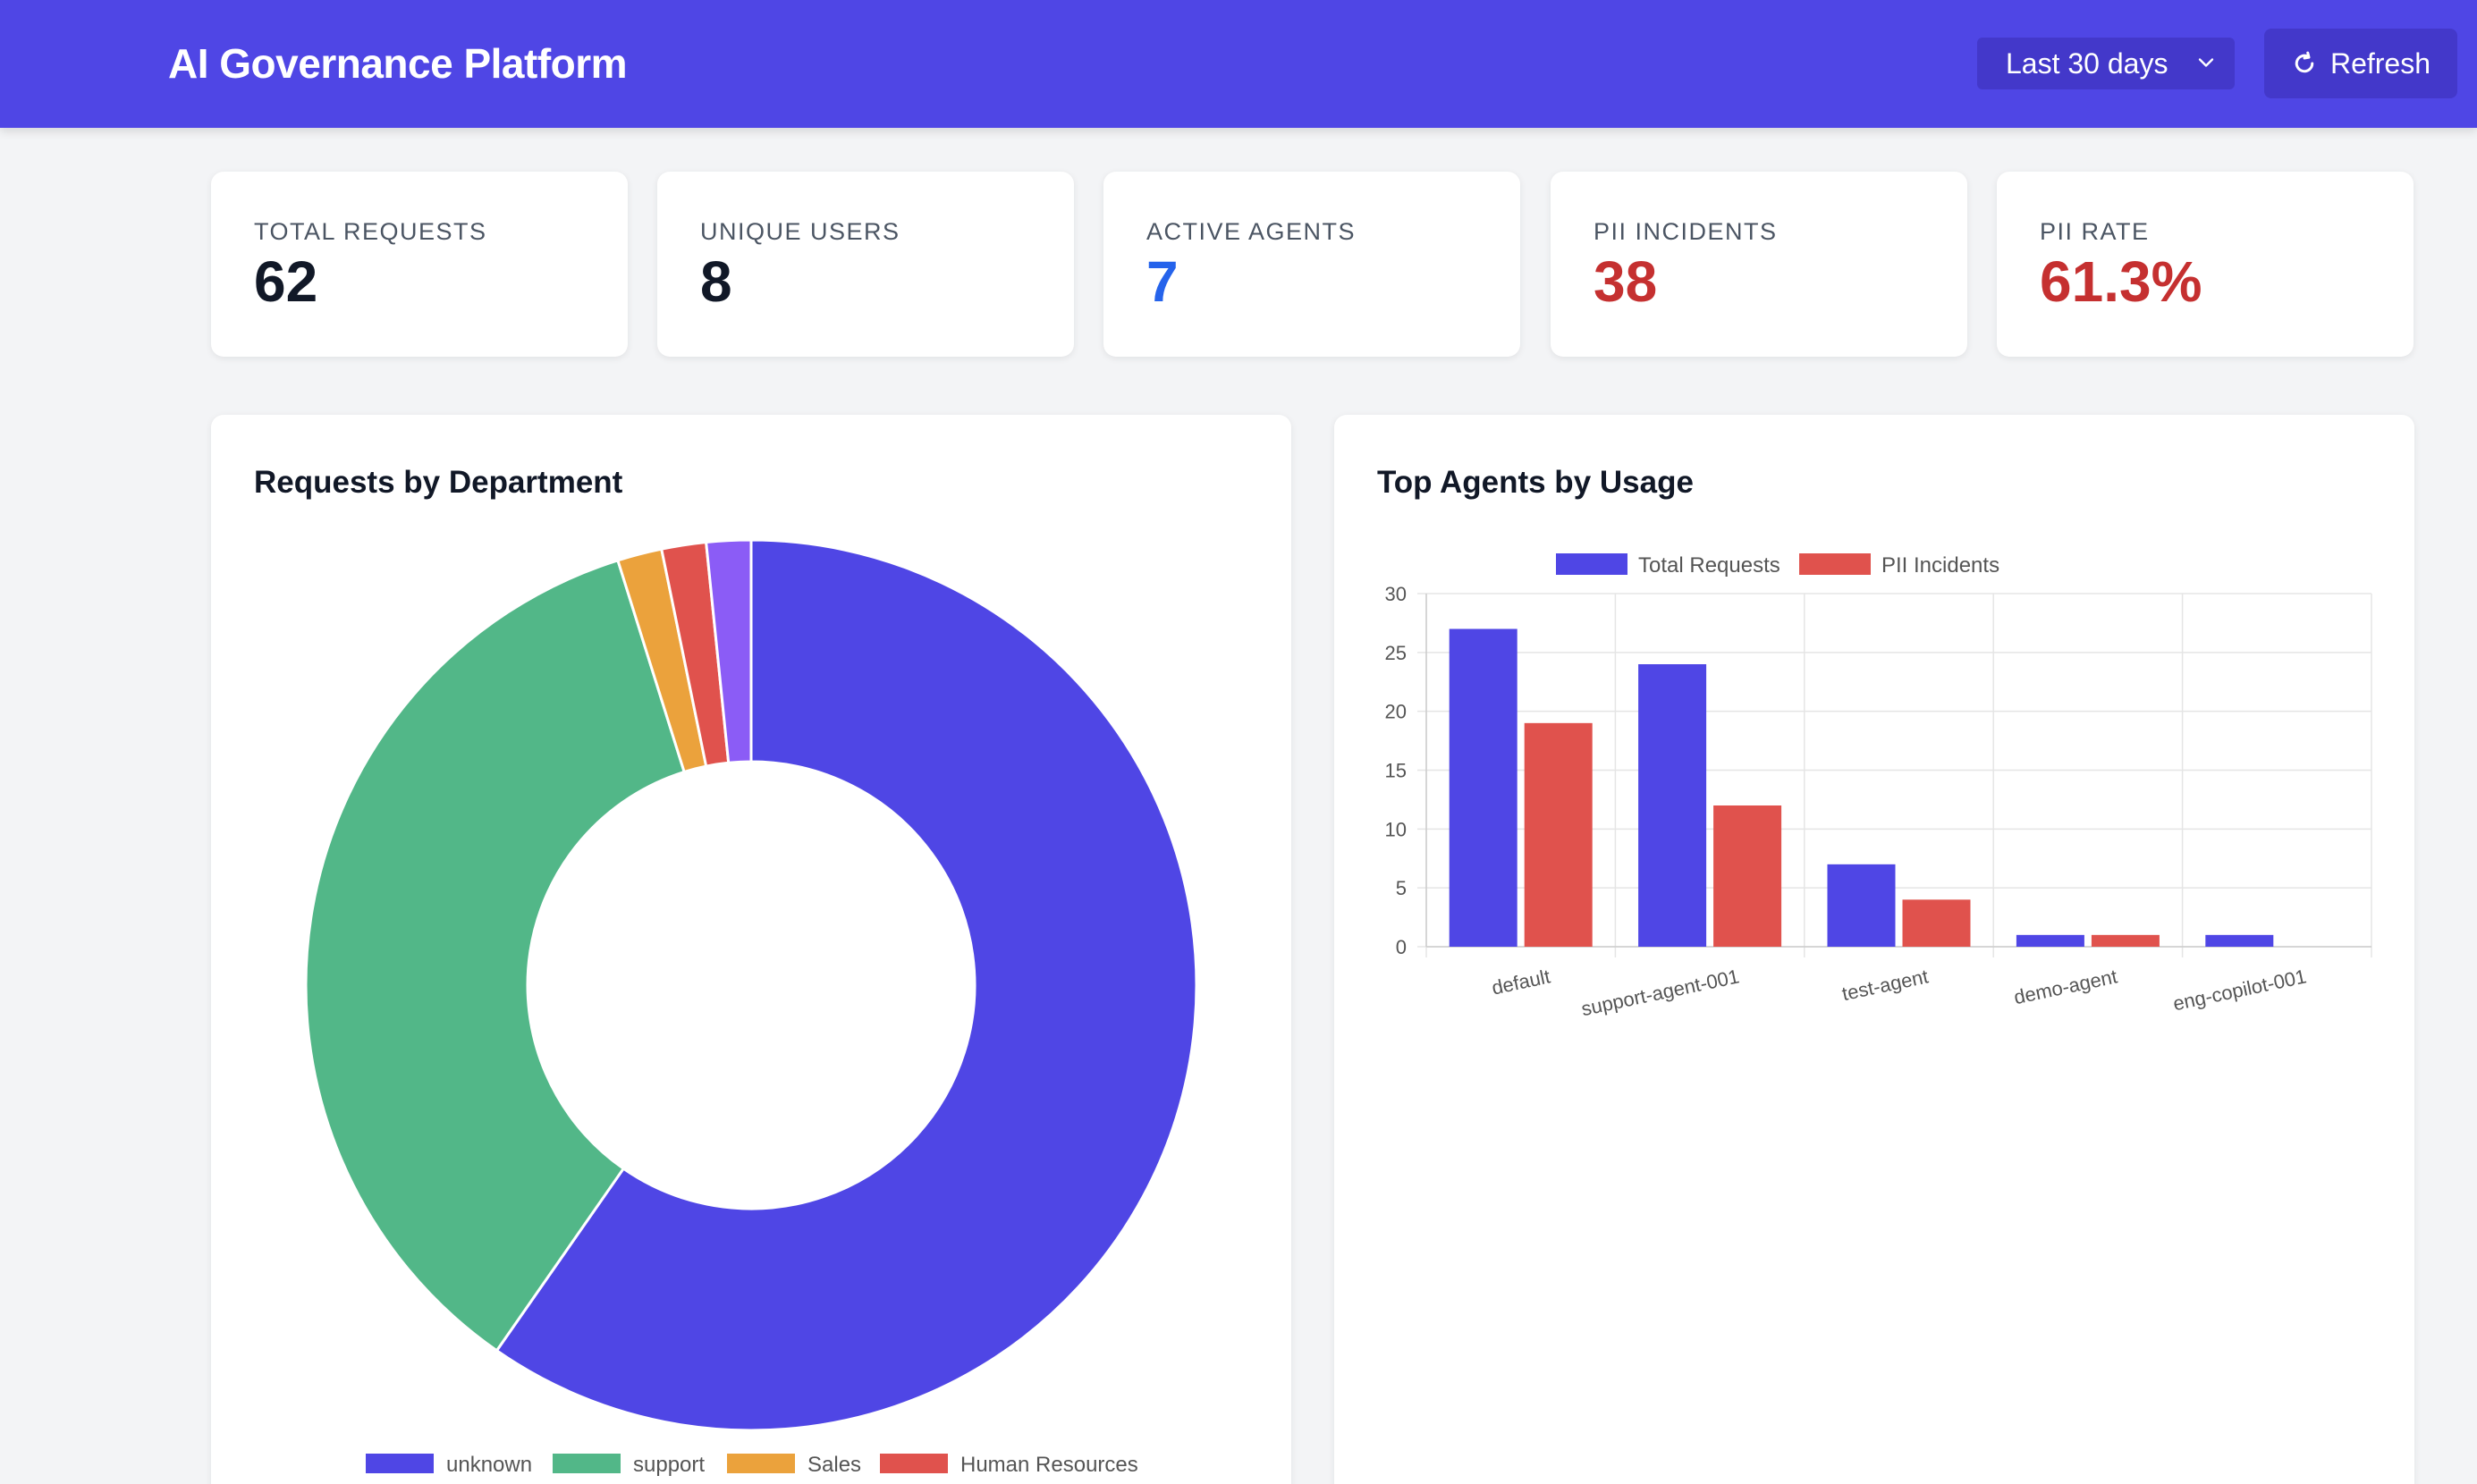 This screenshot has height=1484, width=2477. What do you see at coordinates (2087, 63) in the screenshot?
I see `date-range-value: Last 30 days` at bounding box center [2087, 63].